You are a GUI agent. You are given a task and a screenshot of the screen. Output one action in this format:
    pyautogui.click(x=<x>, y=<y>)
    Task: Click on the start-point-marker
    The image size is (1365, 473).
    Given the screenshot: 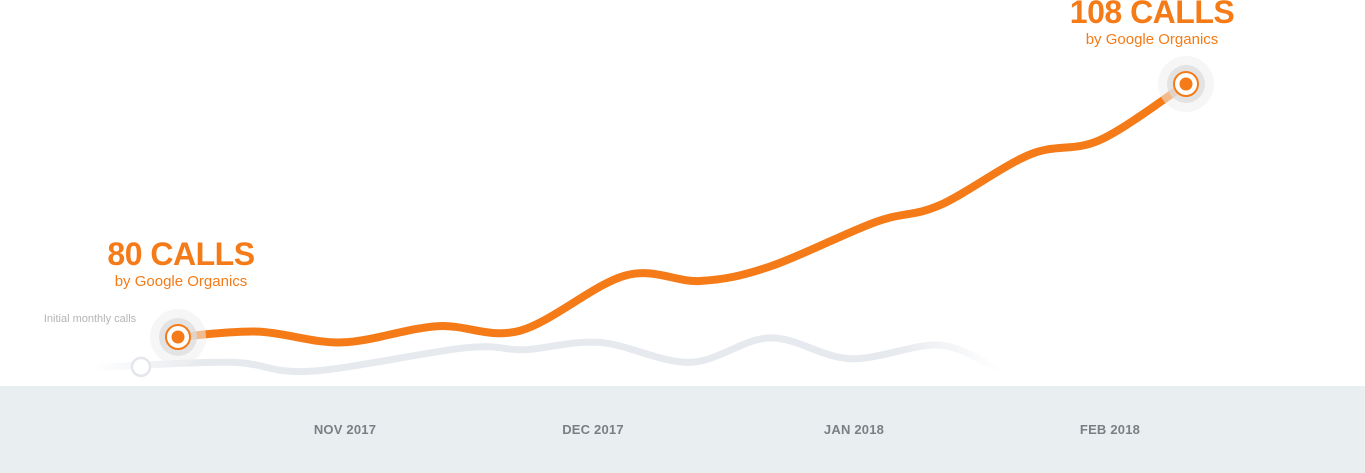 What is the action you would take?
    pyautogui.click(x=178, y=337)
    